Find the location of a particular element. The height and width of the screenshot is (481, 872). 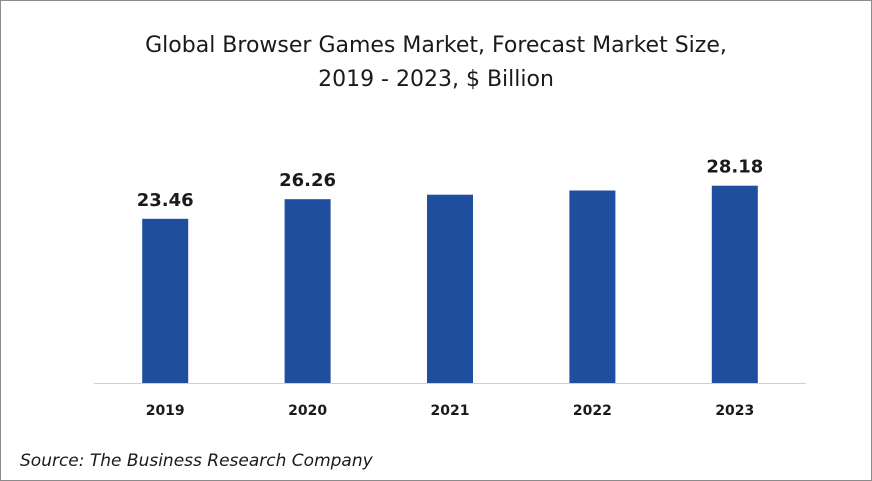

source-note: Source: The Business Research Company is located at coordinates (196, 461).